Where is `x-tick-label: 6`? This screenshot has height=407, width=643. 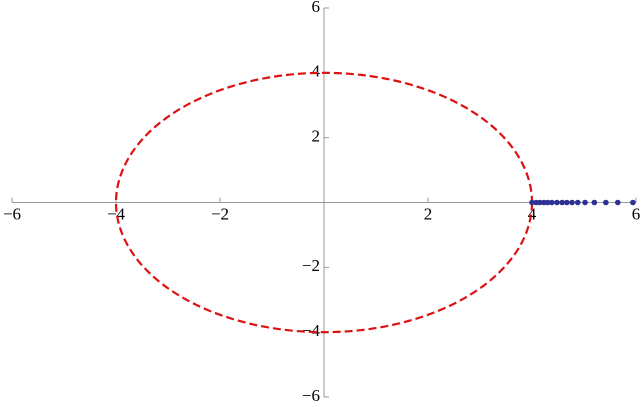
x-tick-label: 6 is located at coordinates (636, 213).